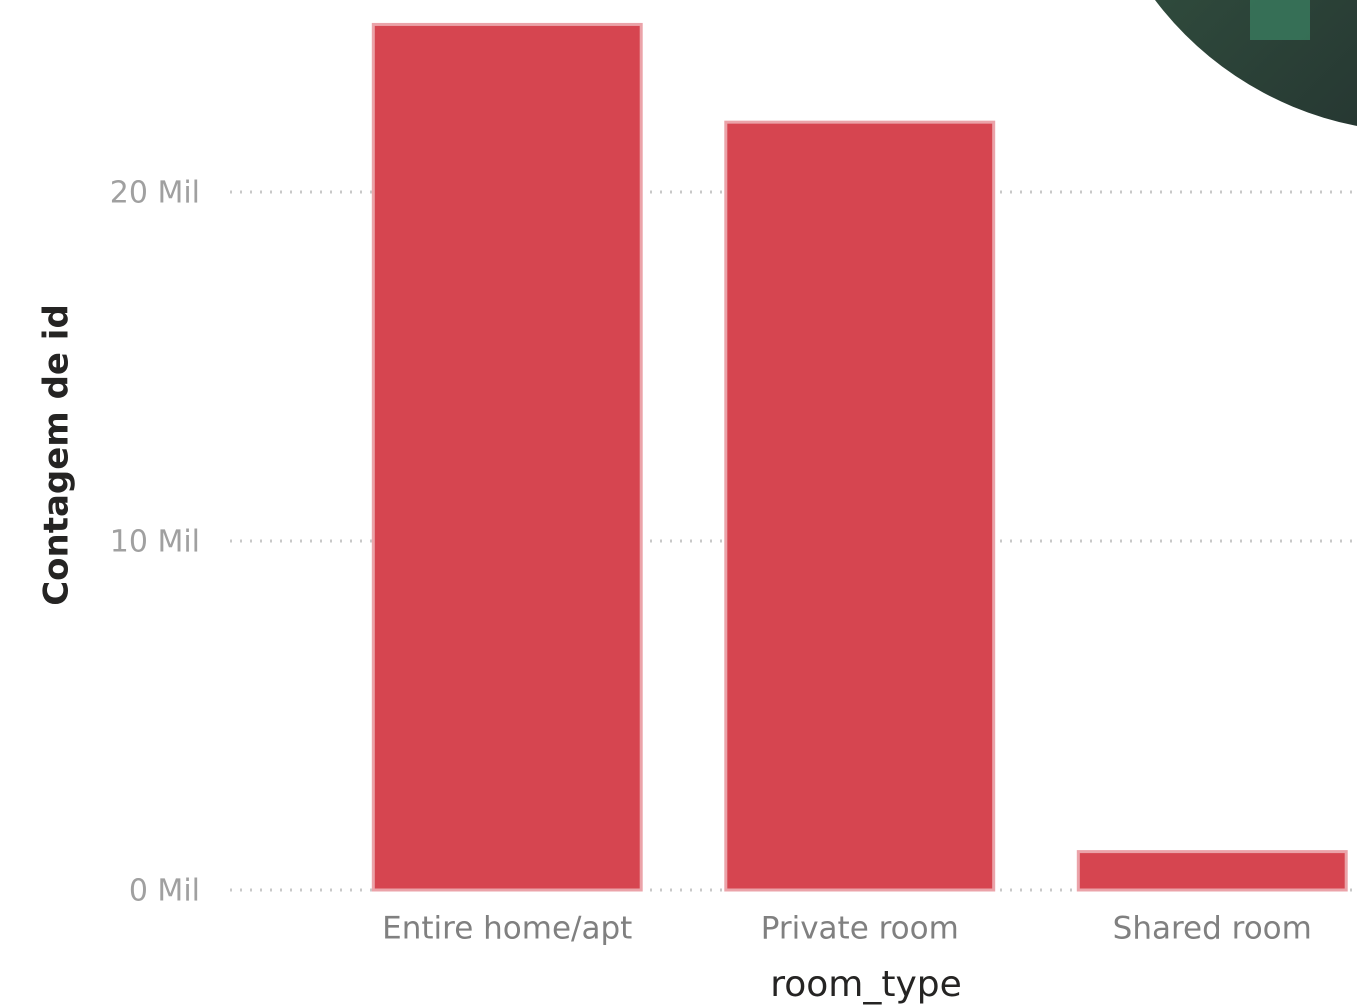 This screenshot has width=1357, height=1008. I want to click on bar, so click(1212, 871).